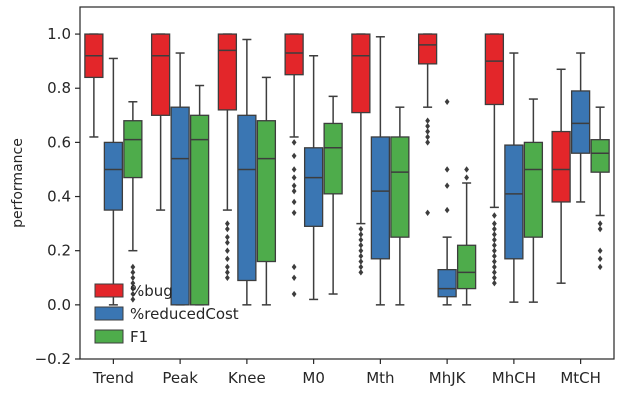 The width and height of the screenshot is (621, 398). I want to click on category-group-knee, so click(247, 169).